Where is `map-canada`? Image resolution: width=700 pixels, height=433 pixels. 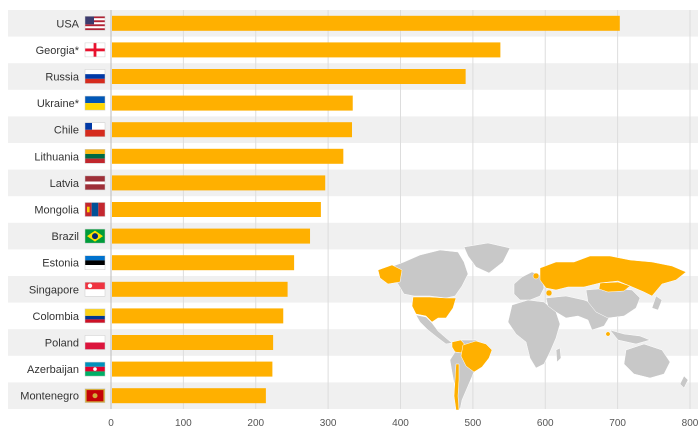 map-canada is located at coordinates (428, 274).